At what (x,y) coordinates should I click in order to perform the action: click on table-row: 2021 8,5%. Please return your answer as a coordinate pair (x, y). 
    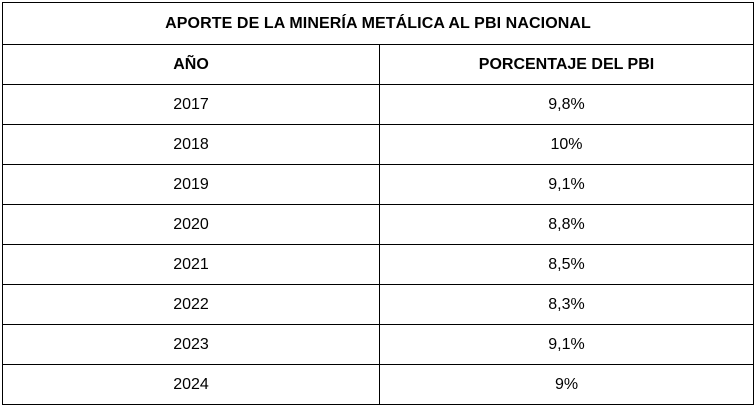
    Looking at the image, I should click on (378, 264).